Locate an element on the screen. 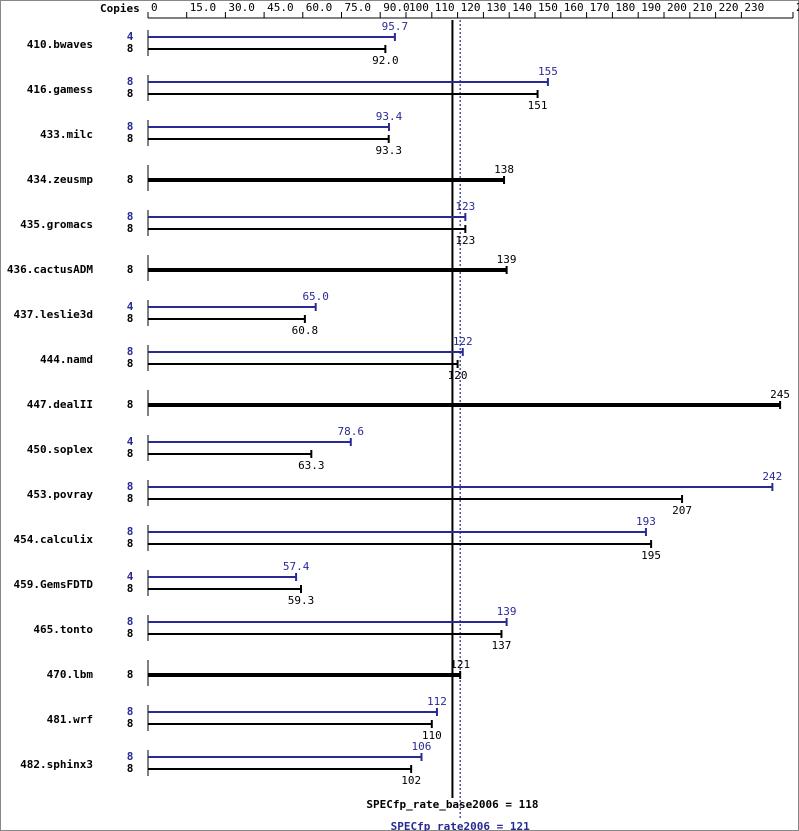  x-tick-label: 160 is located at coordinates (574, 7).